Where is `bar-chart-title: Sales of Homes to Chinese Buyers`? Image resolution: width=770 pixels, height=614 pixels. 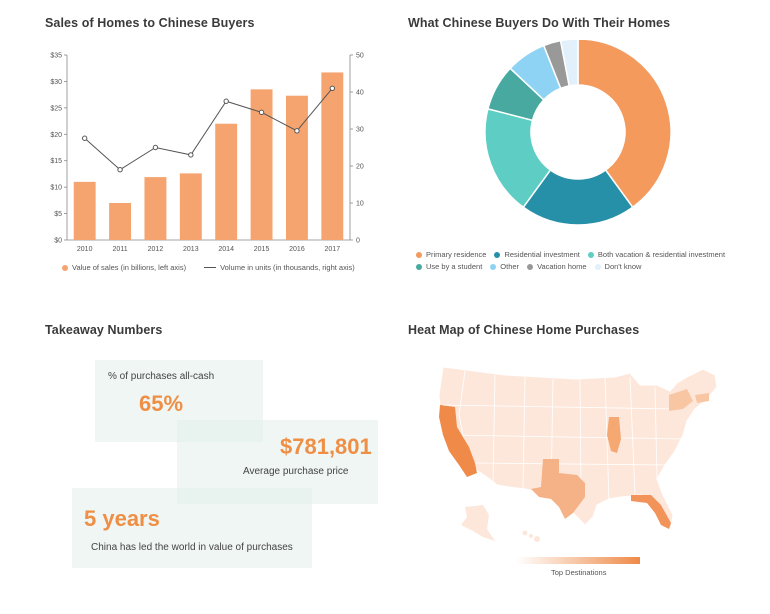 bar-chart-title: Sales of Homes to Chinese Buyers is located at coordinates (150, 23).